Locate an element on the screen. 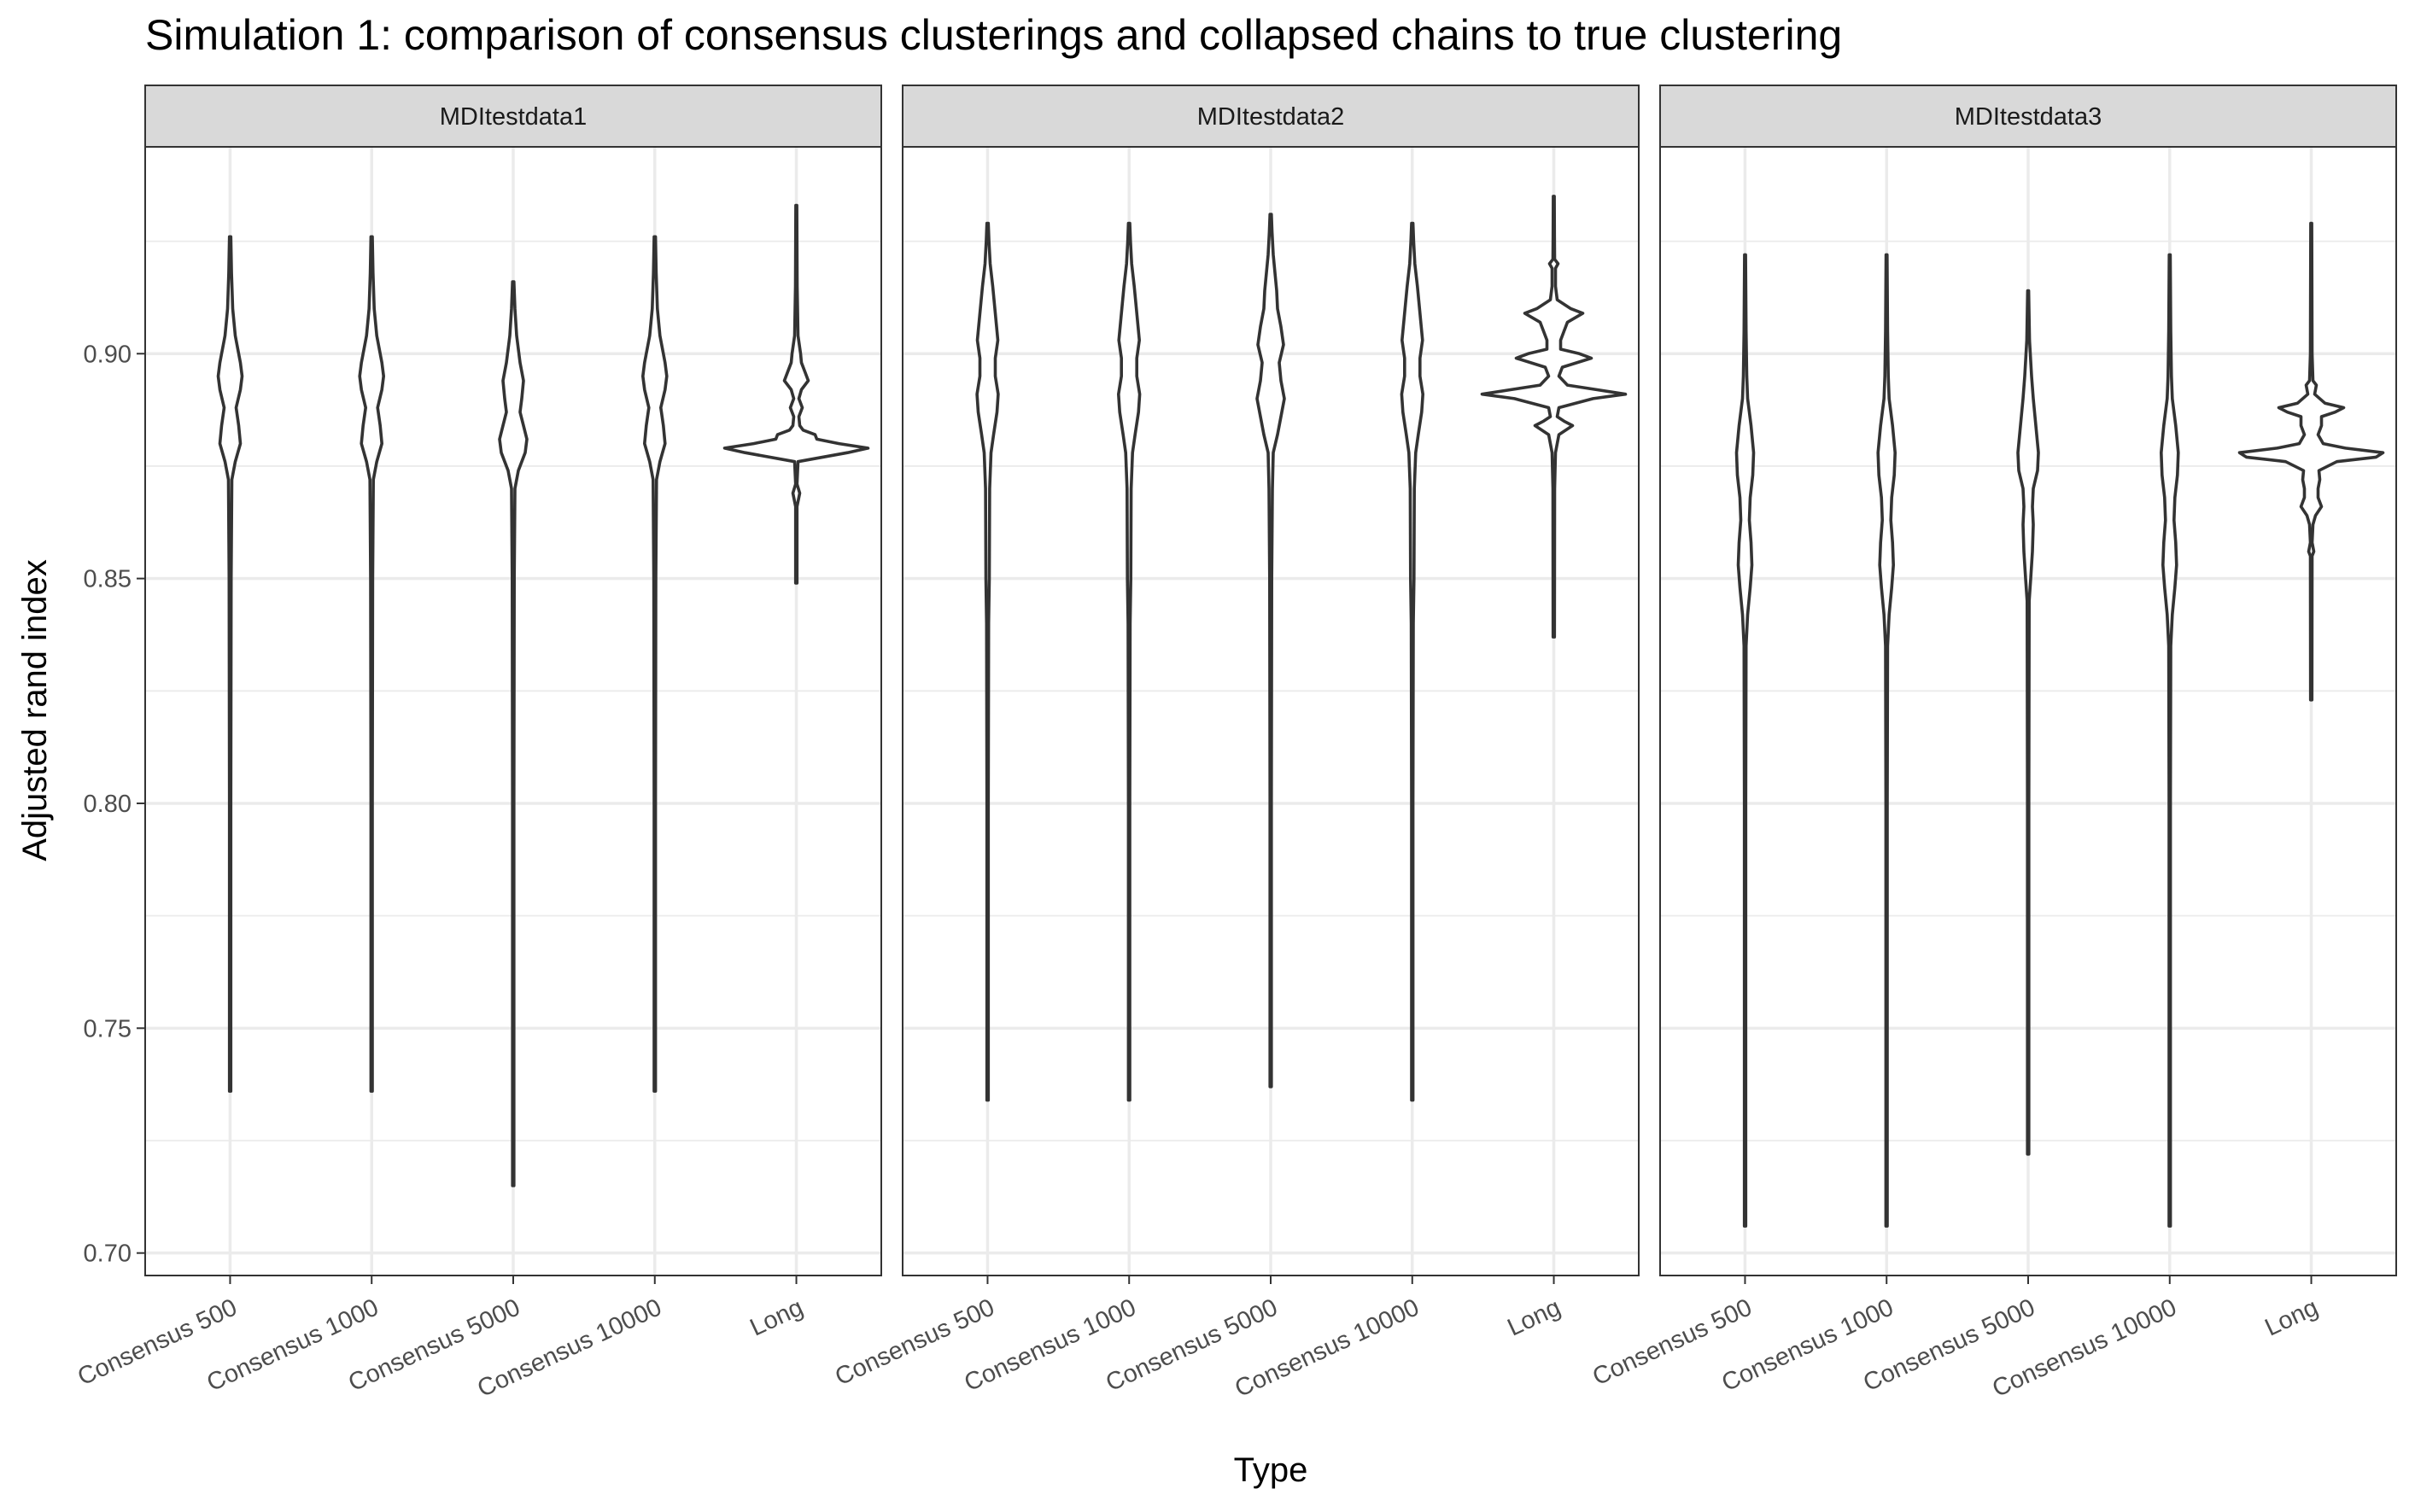 The width and height of the screenshot is (2415, 1512). facet-strip-label: MDItestdata3 is located at coordinates (2028, 117).